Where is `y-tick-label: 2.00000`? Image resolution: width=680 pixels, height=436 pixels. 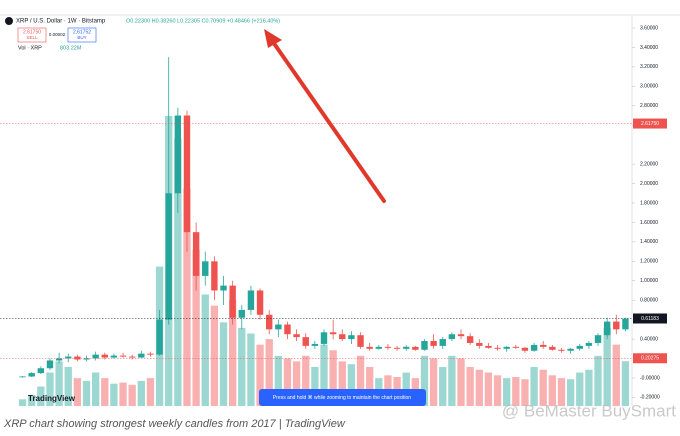 y-tick-label: 2.00000 is located at coordinates (649, 184).